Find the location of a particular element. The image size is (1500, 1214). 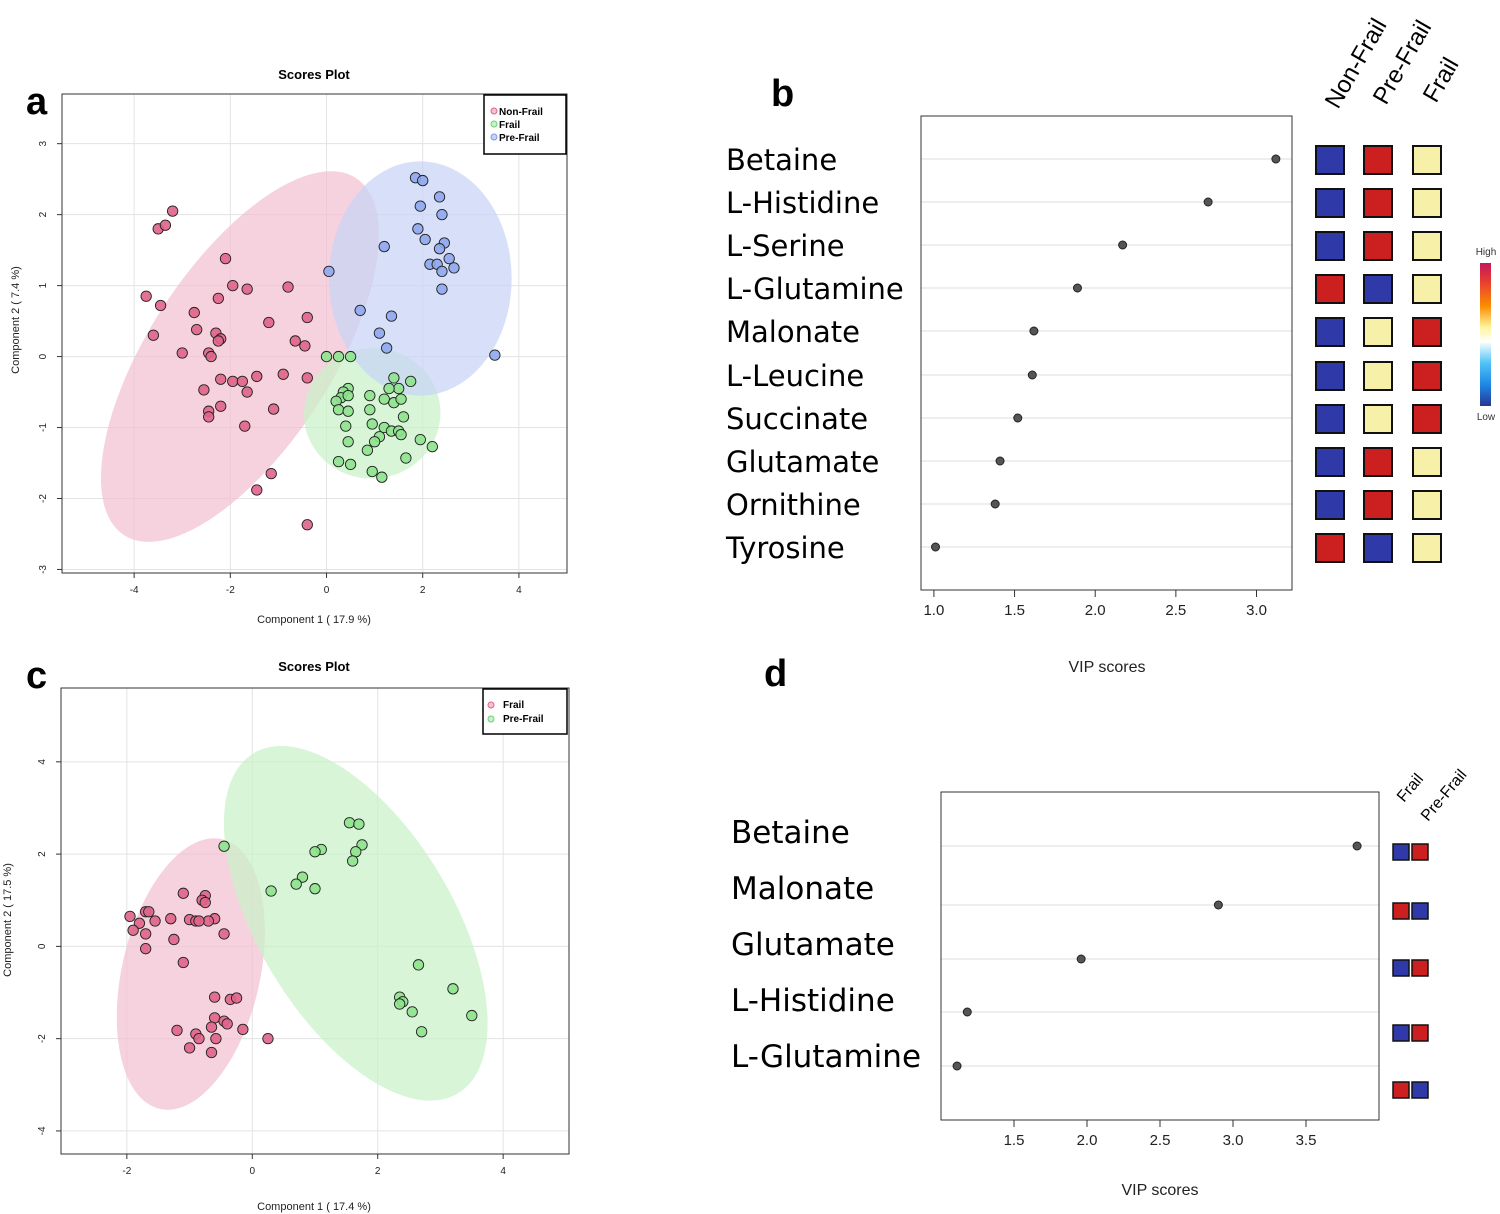

panel-c-frame is located at coordinates (315, 921).